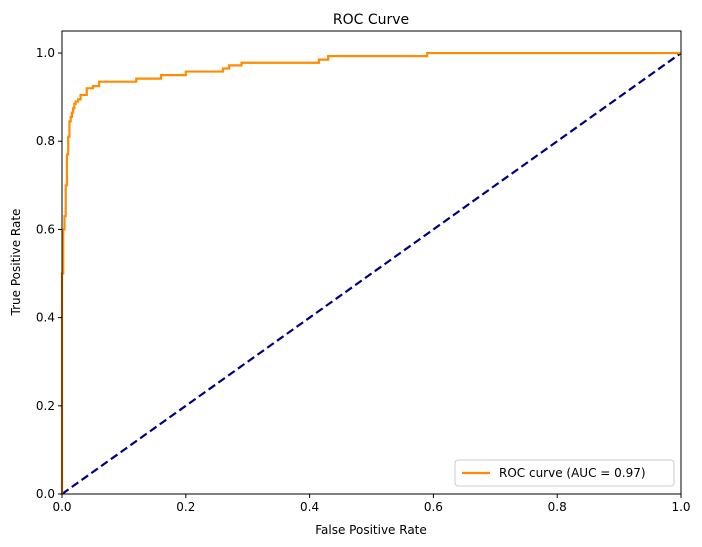 The image size is (702, 547). Describe the element at coordinates (572, 473) in the screenshot. I see `legend-label-roc: ROC curve (AUC = 0.97)` at that location.